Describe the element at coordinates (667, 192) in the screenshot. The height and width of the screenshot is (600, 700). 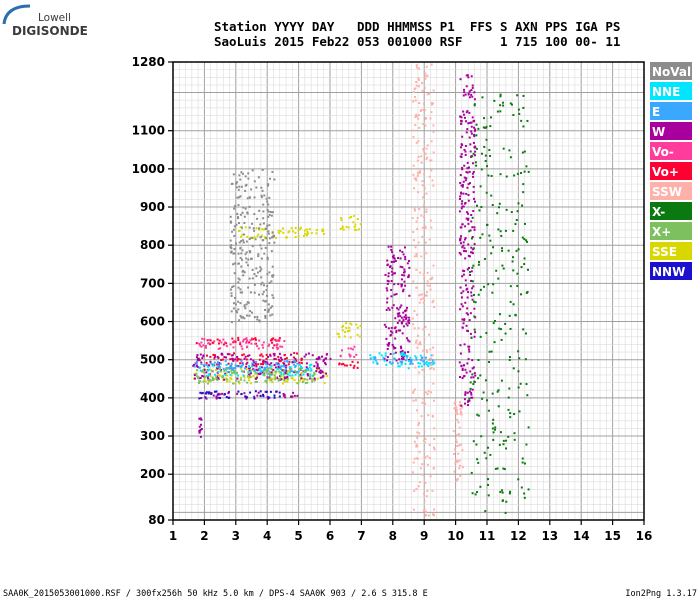
I see `legend-label-ssw: SSW` at that location.